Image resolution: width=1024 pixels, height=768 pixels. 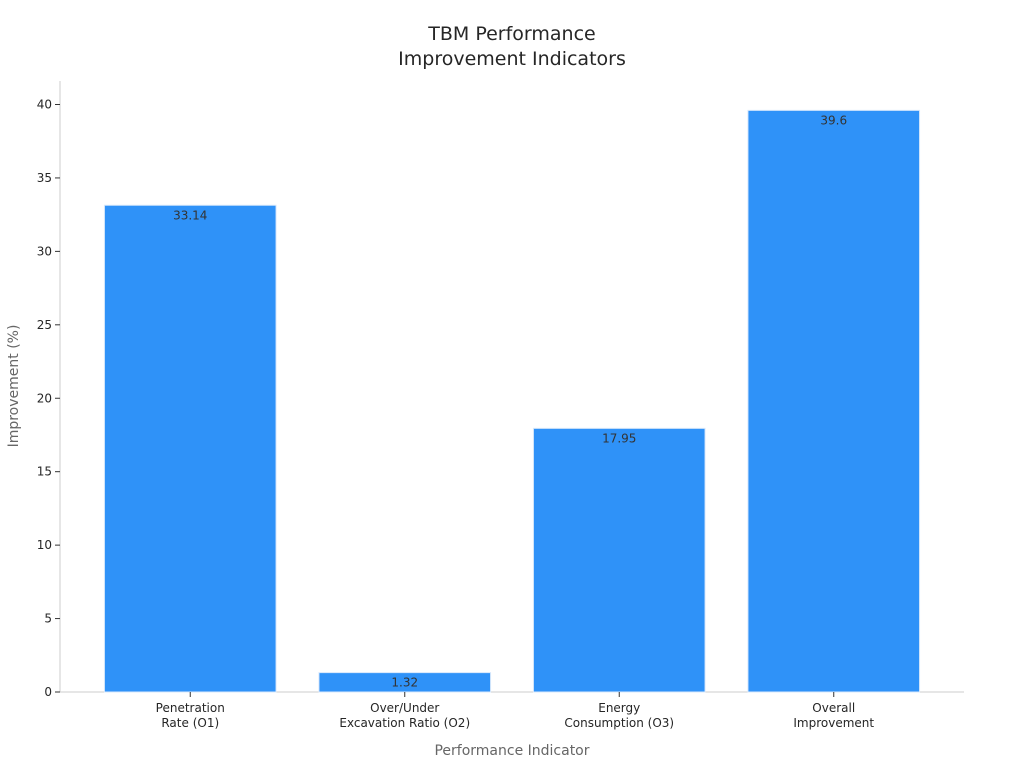 I want to click on x-tick-label: Over/Under, so click(x=404, y=708).